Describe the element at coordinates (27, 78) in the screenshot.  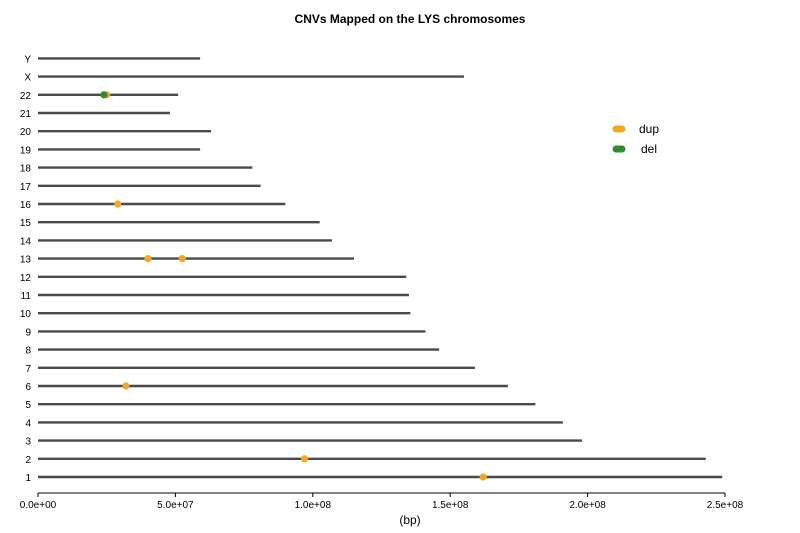
I see `y-tick-label: X` at that location.